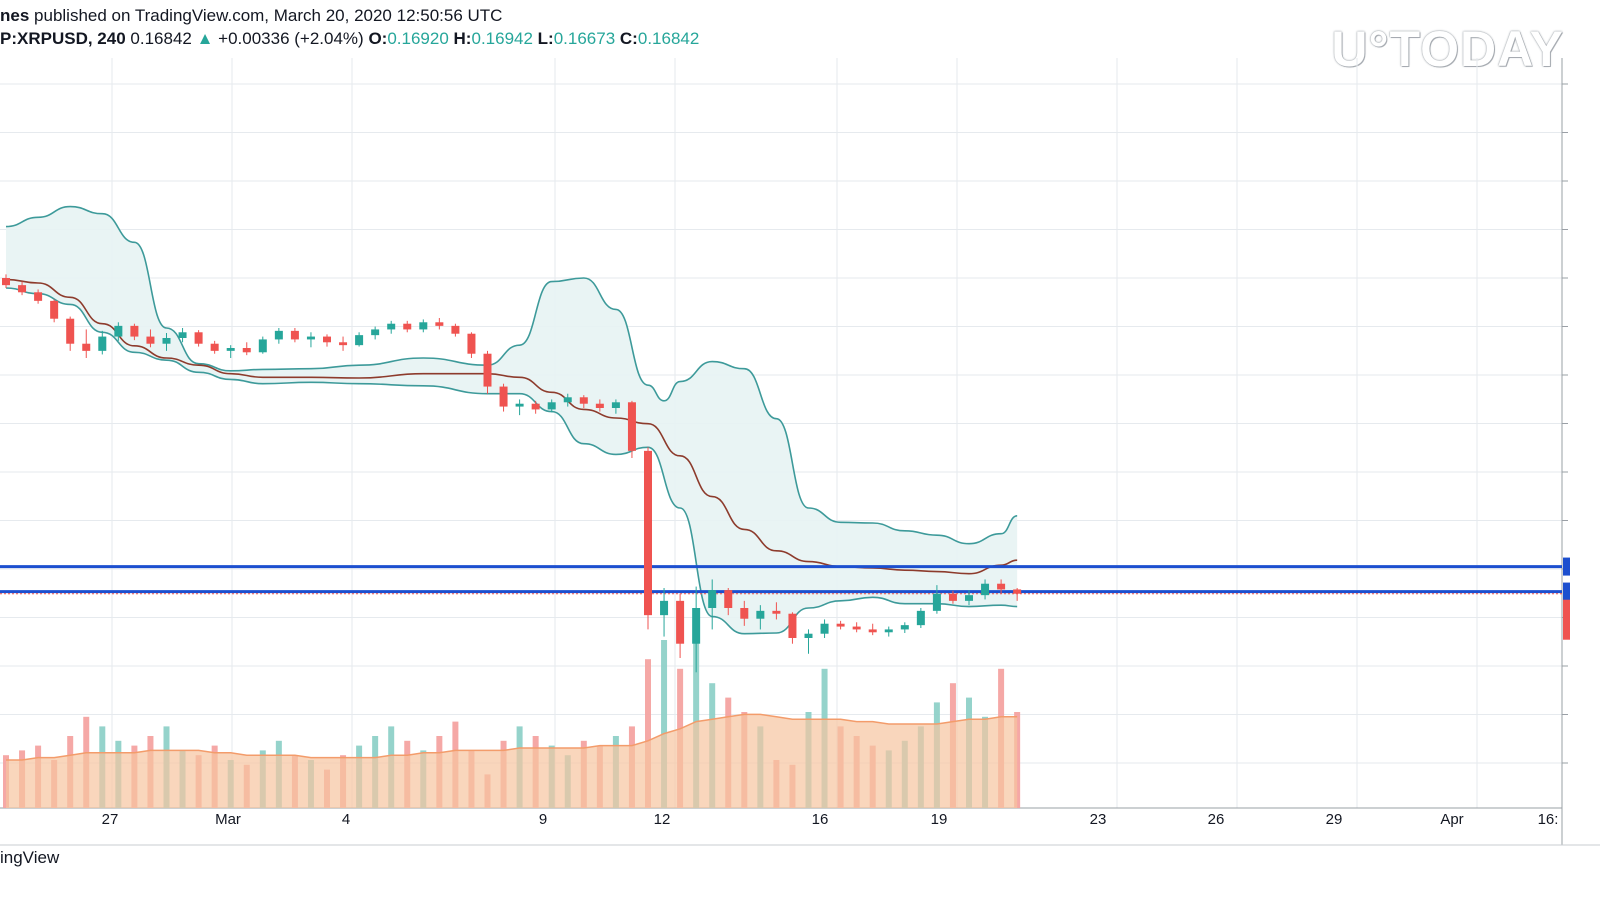  I want to click on low-value: 0.16673, so click(584, 38).